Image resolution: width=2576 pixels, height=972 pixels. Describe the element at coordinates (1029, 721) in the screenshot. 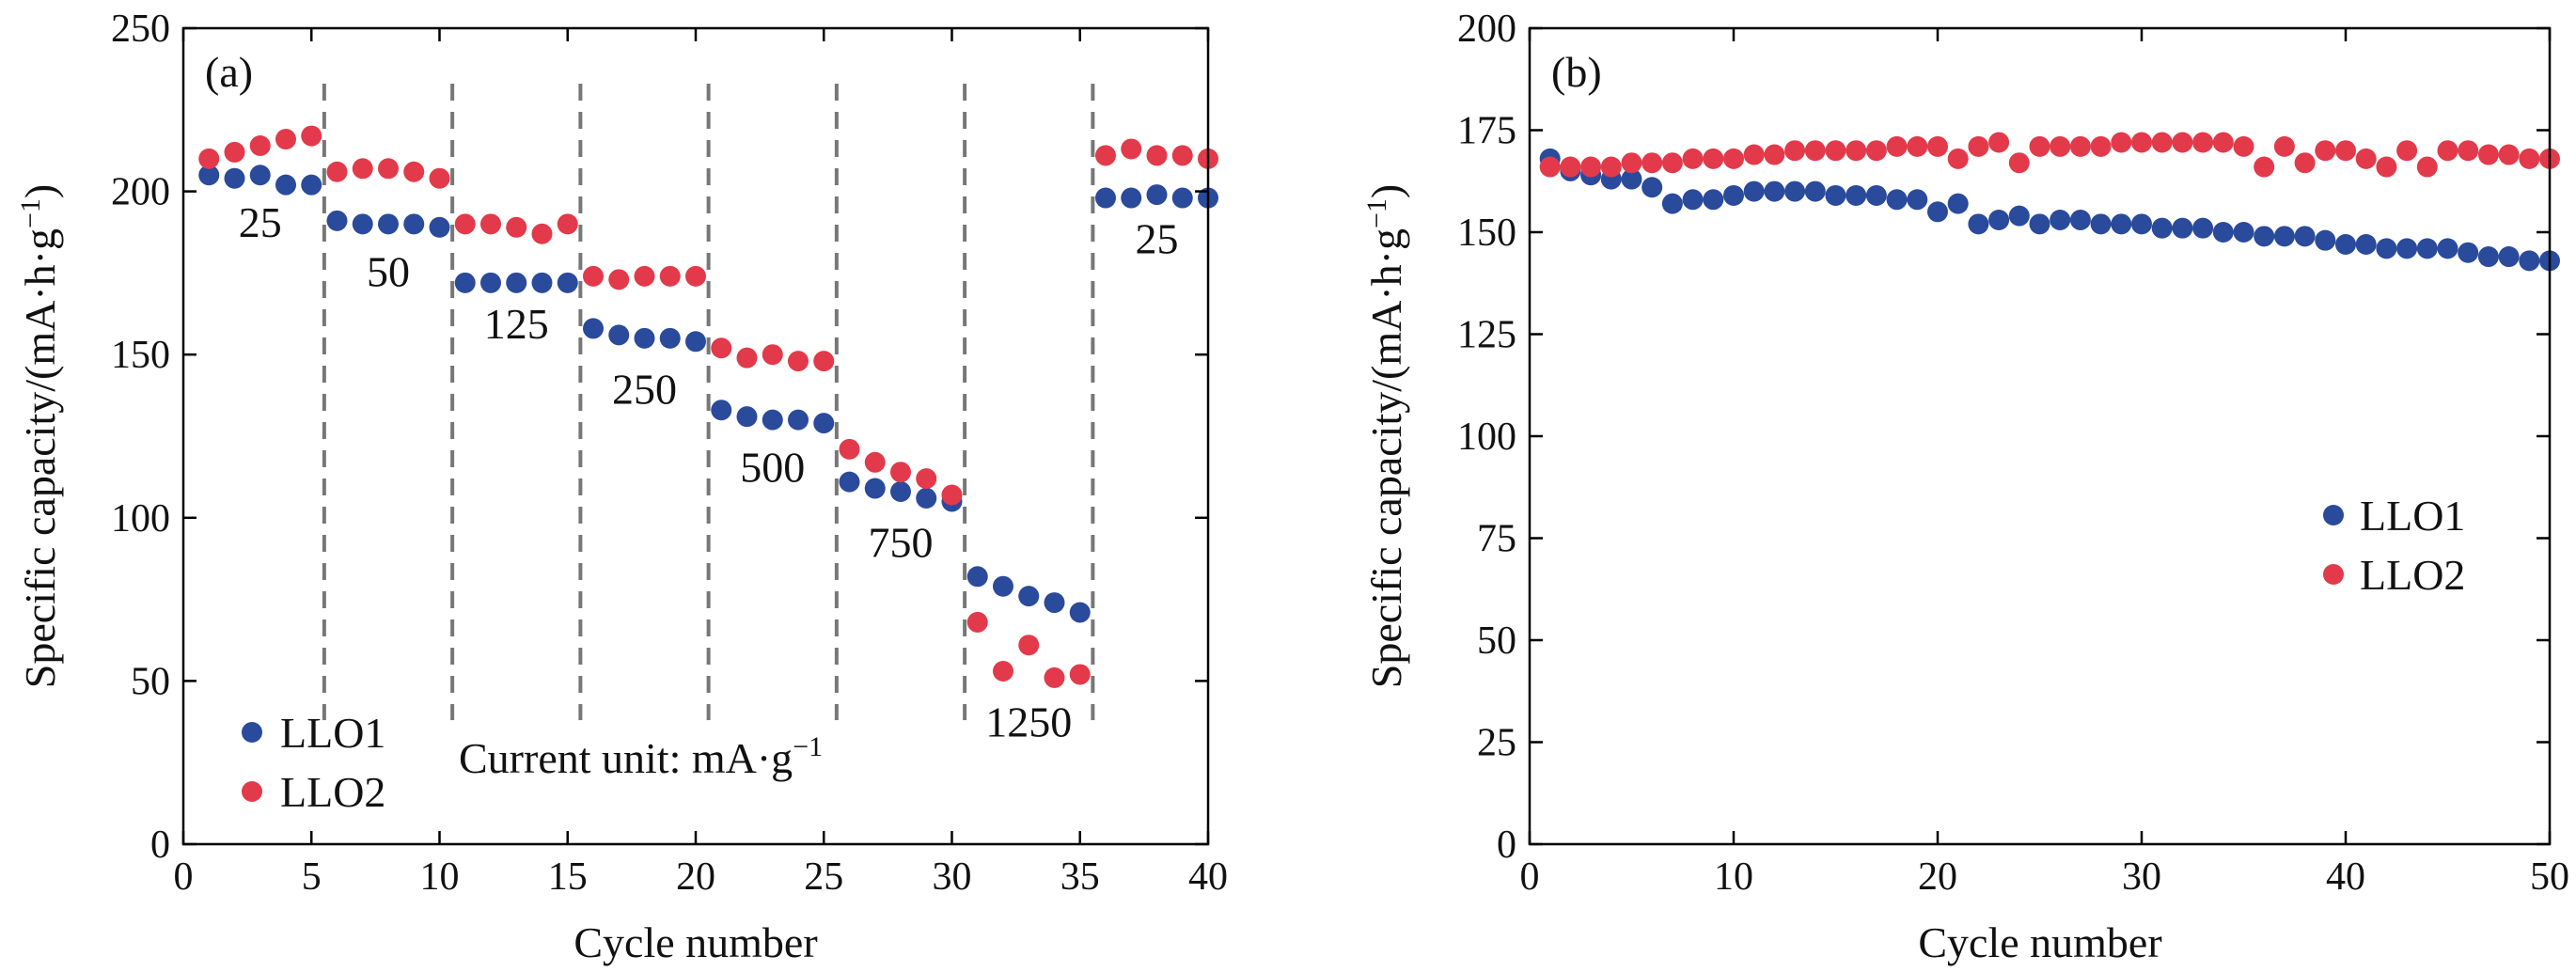

I see `current-density-label: 1250` at that location.